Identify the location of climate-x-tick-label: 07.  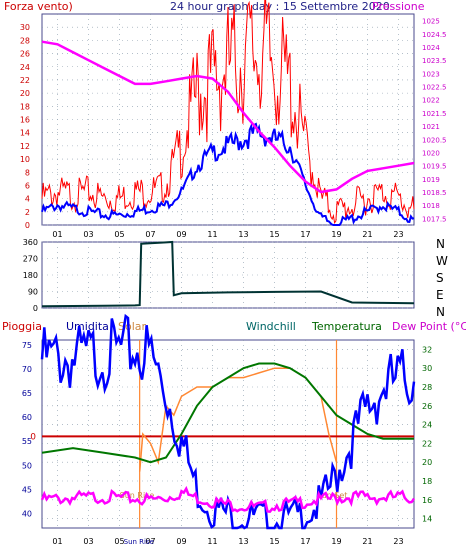
(150, 541).